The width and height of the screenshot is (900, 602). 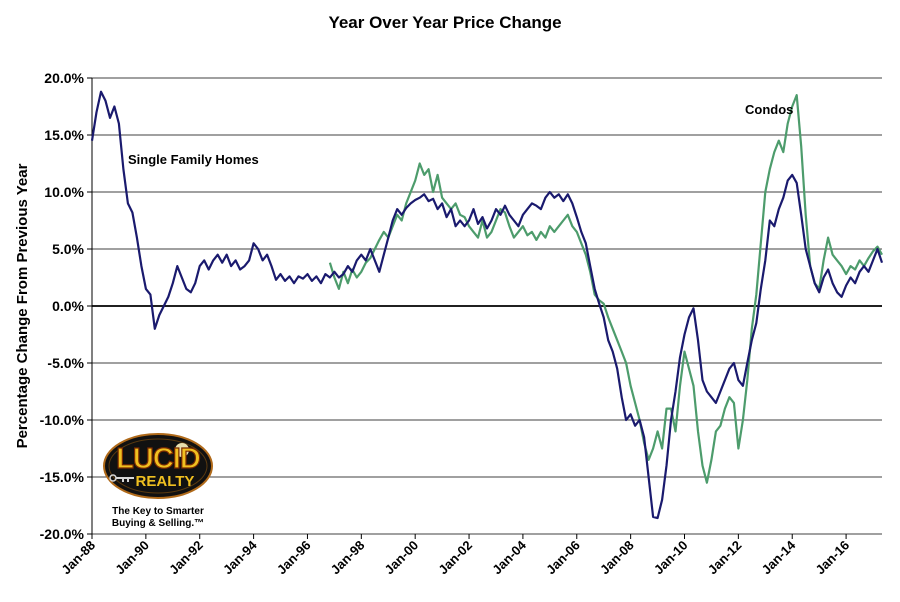 What do you see at coordinates (64, 192) in the screenshot?
I see `y-tick-label: 10.0%` at bounding box center [64, 192].